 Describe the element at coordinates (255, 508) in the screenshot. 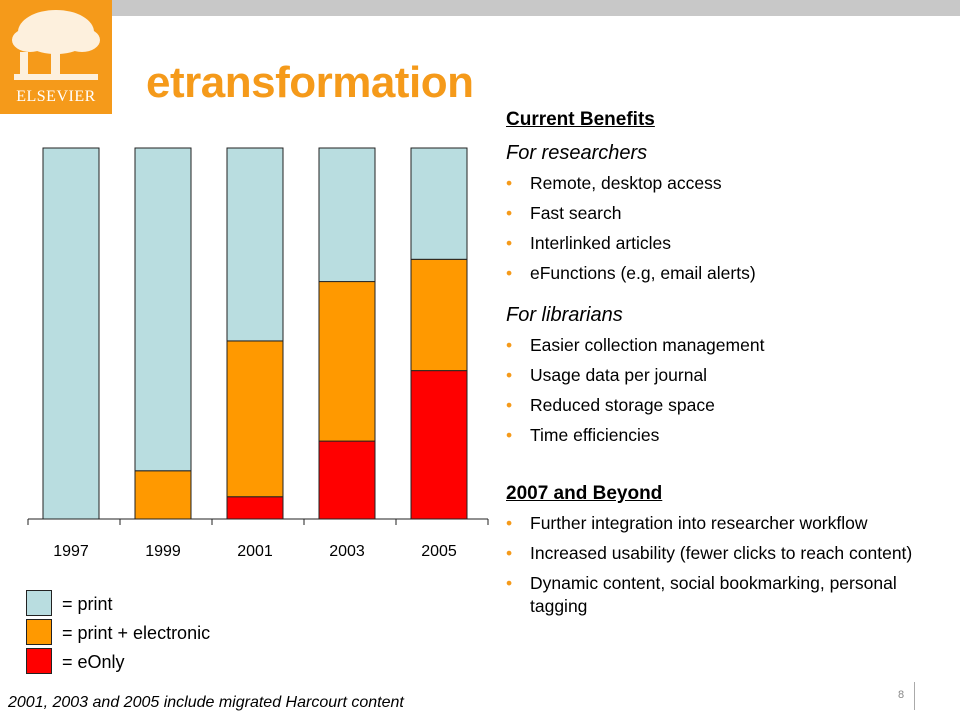

I see `bar-segment-eonly-2001` at that location.